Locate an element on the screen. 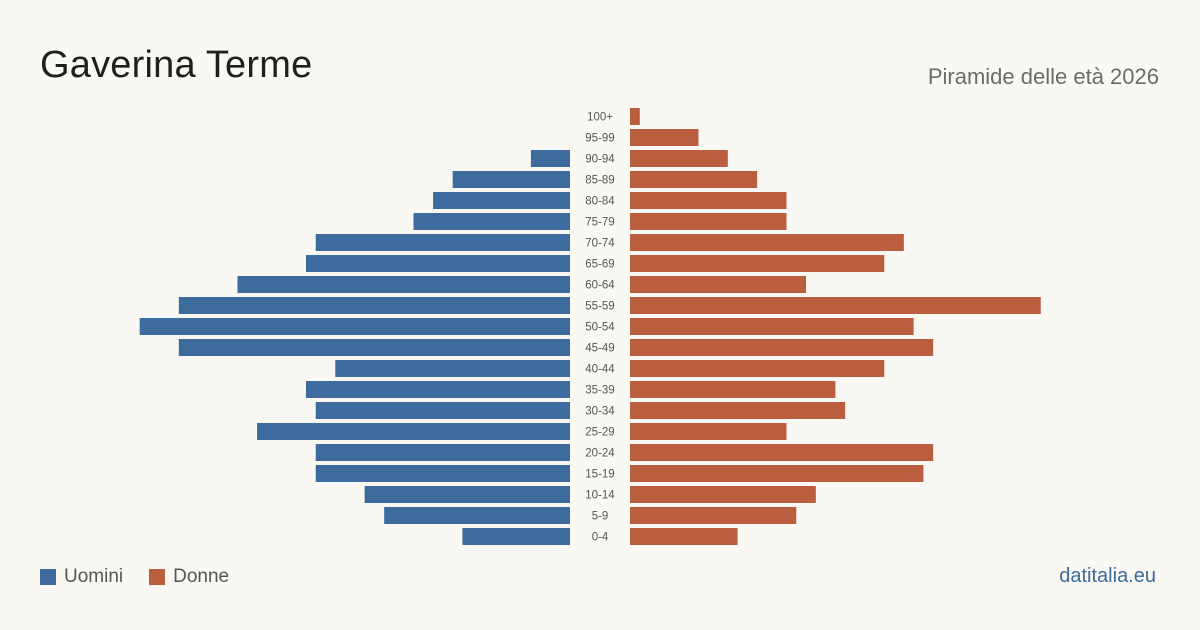 The height and width of the screenshot is (630, 1200). bar-women-100+ is located at coordinates (635, 116).